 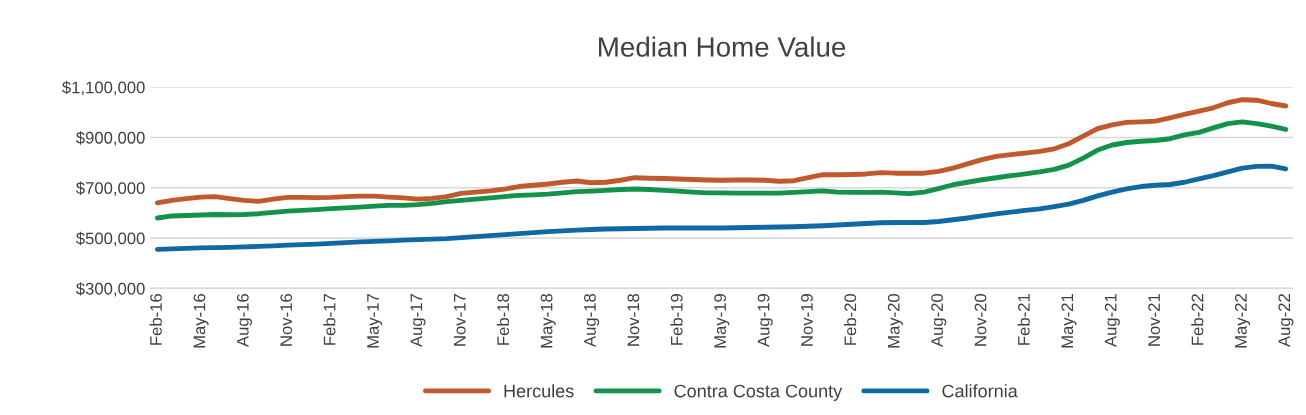 What do you see at coordinates (286, 320) in the screenshot?
I see `x-tick-label: Nov-16` at bounding box center [286, 320].